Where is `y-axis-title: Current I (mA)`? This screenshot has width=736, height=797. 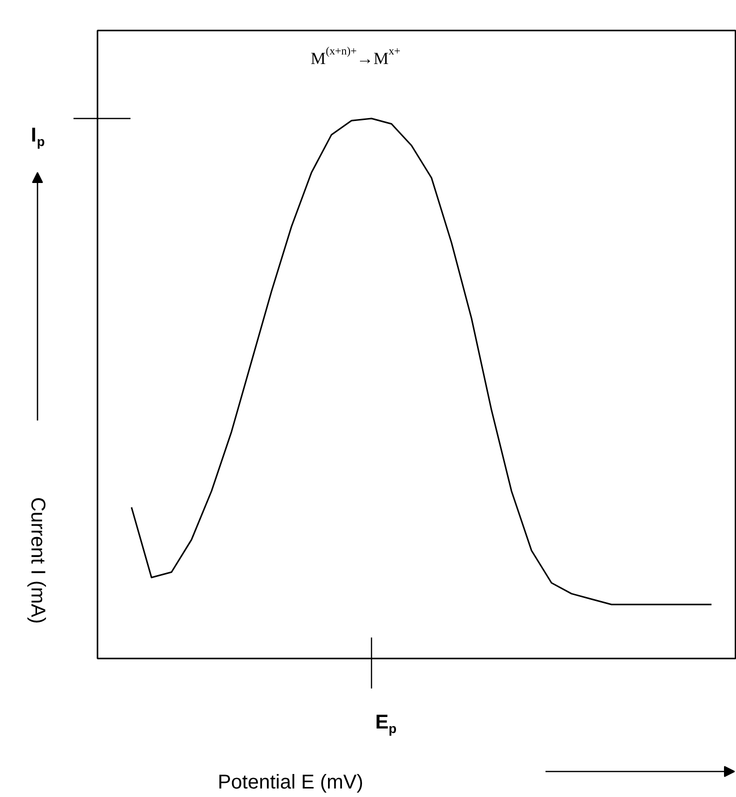 y-axis-title: Current I (mA) is located at coordinates (37, 560).